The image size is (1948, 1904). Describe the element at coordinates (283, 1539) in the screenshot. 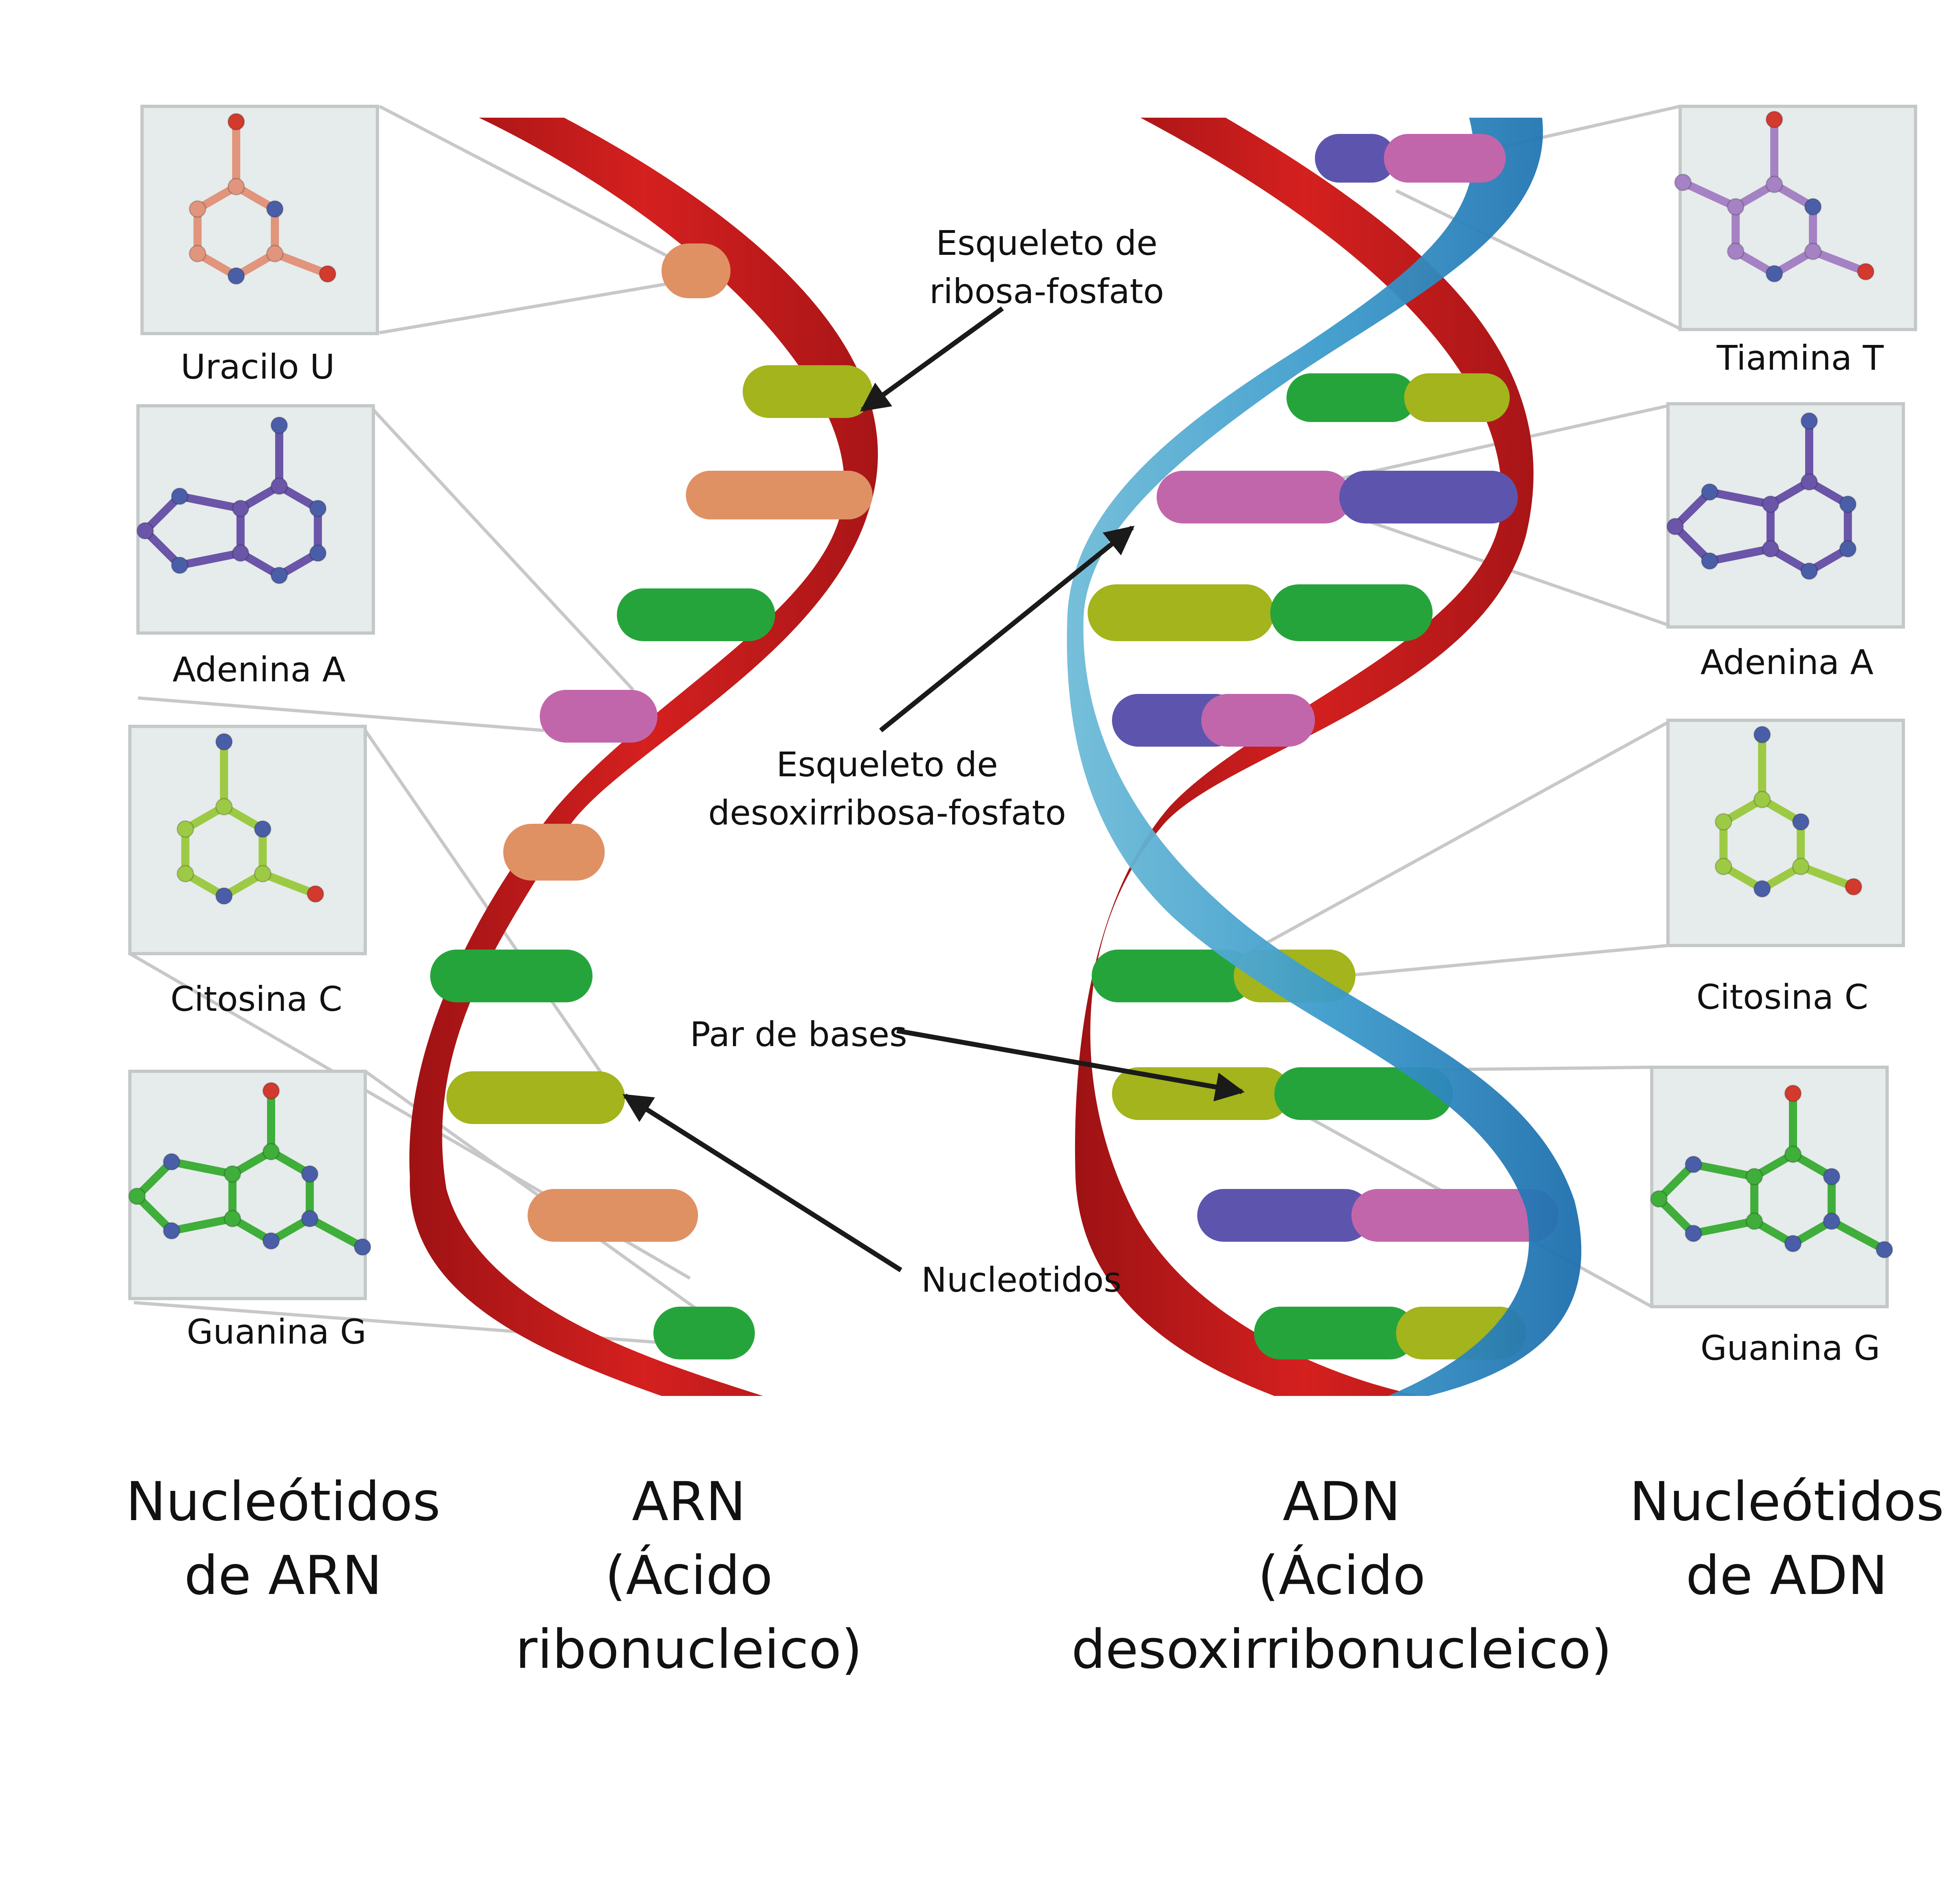

I see `rna-nucleotides-caption: Nucleótidos de ARN` at that location.